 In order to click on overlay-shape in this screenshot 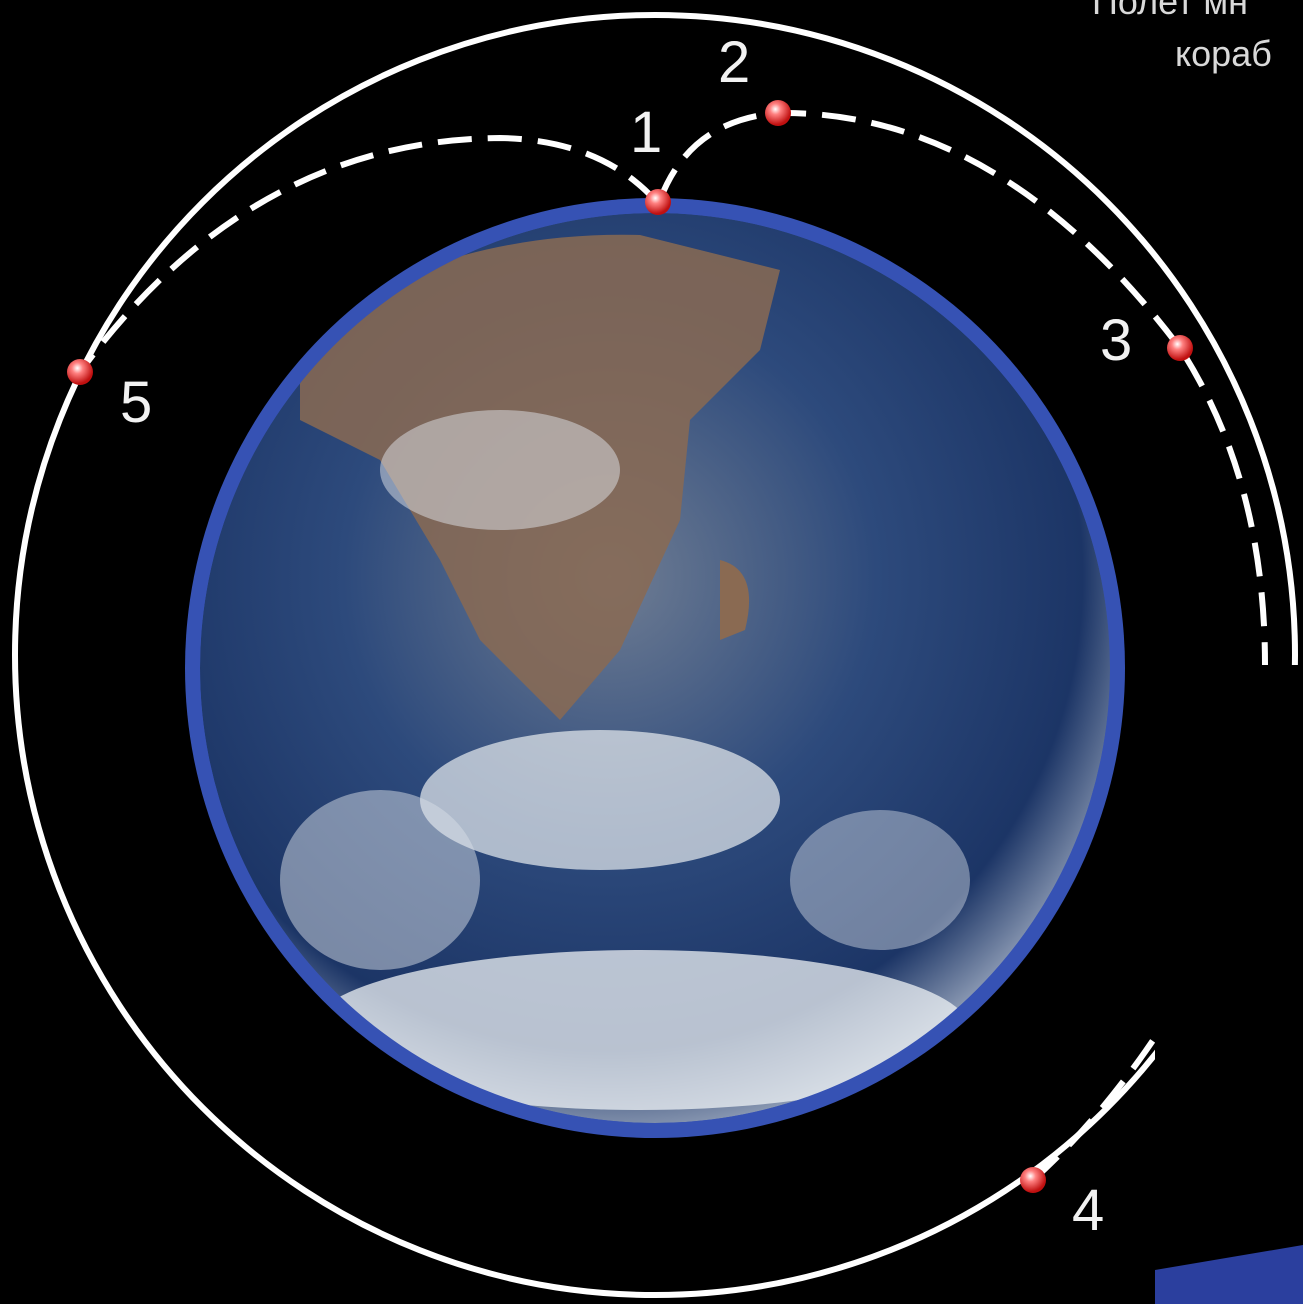, I will do `click(1229, 1274)`.